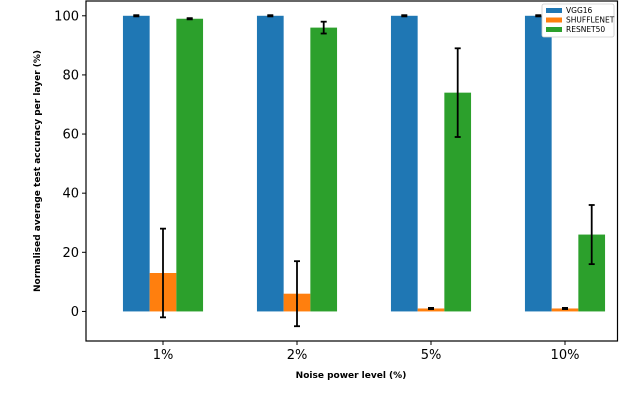 This screenshot has height=420, width=640. Describe the element at coordinates (190, 165) in the screenshot. I see `bar-resnet50-1%` at that location.